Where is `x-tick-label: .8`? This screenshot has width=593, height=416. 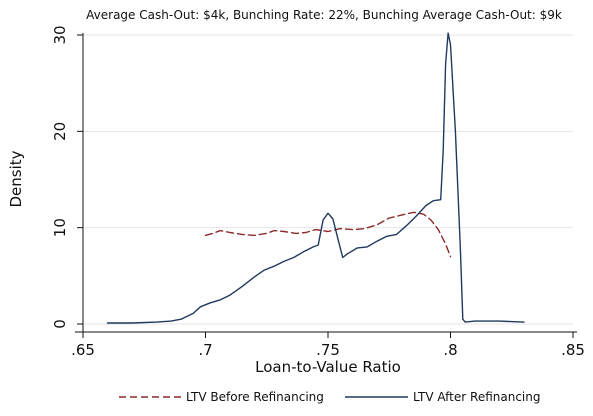 x-tick-label: .8 is located at coordinates (450, 350).